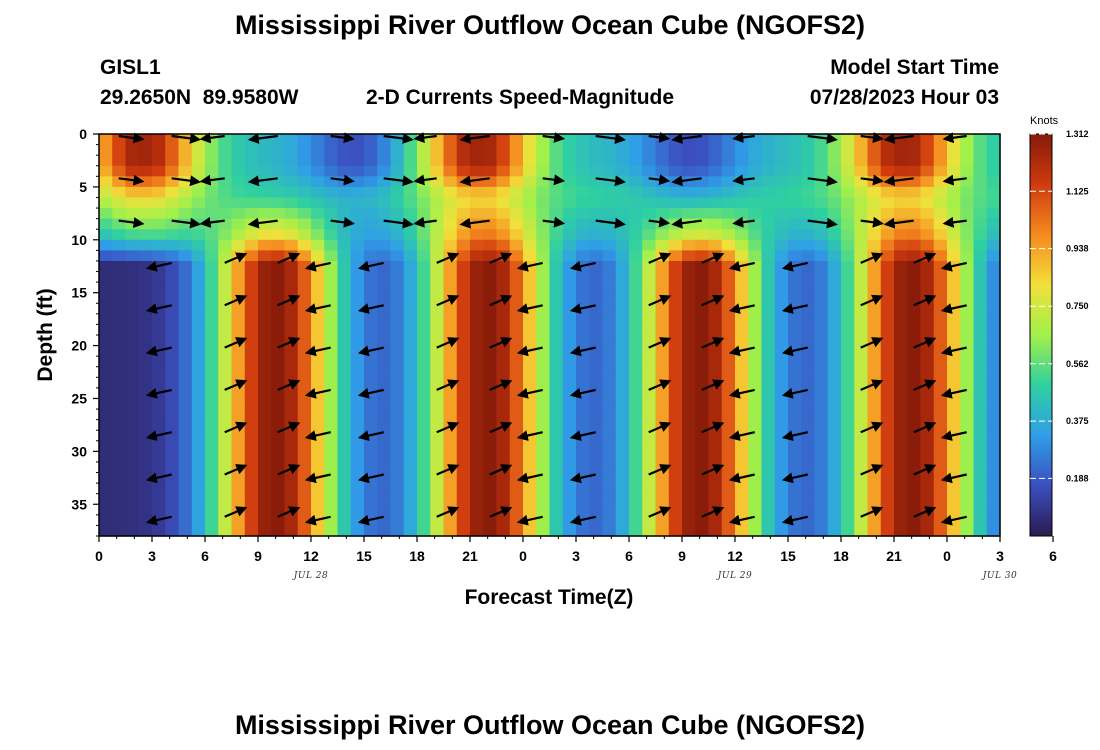  What do you see at coordinates (1077, 191) in the screenshot?
I see `colorbar-tick-label: 1.125` at bounding box center [1077, 191].